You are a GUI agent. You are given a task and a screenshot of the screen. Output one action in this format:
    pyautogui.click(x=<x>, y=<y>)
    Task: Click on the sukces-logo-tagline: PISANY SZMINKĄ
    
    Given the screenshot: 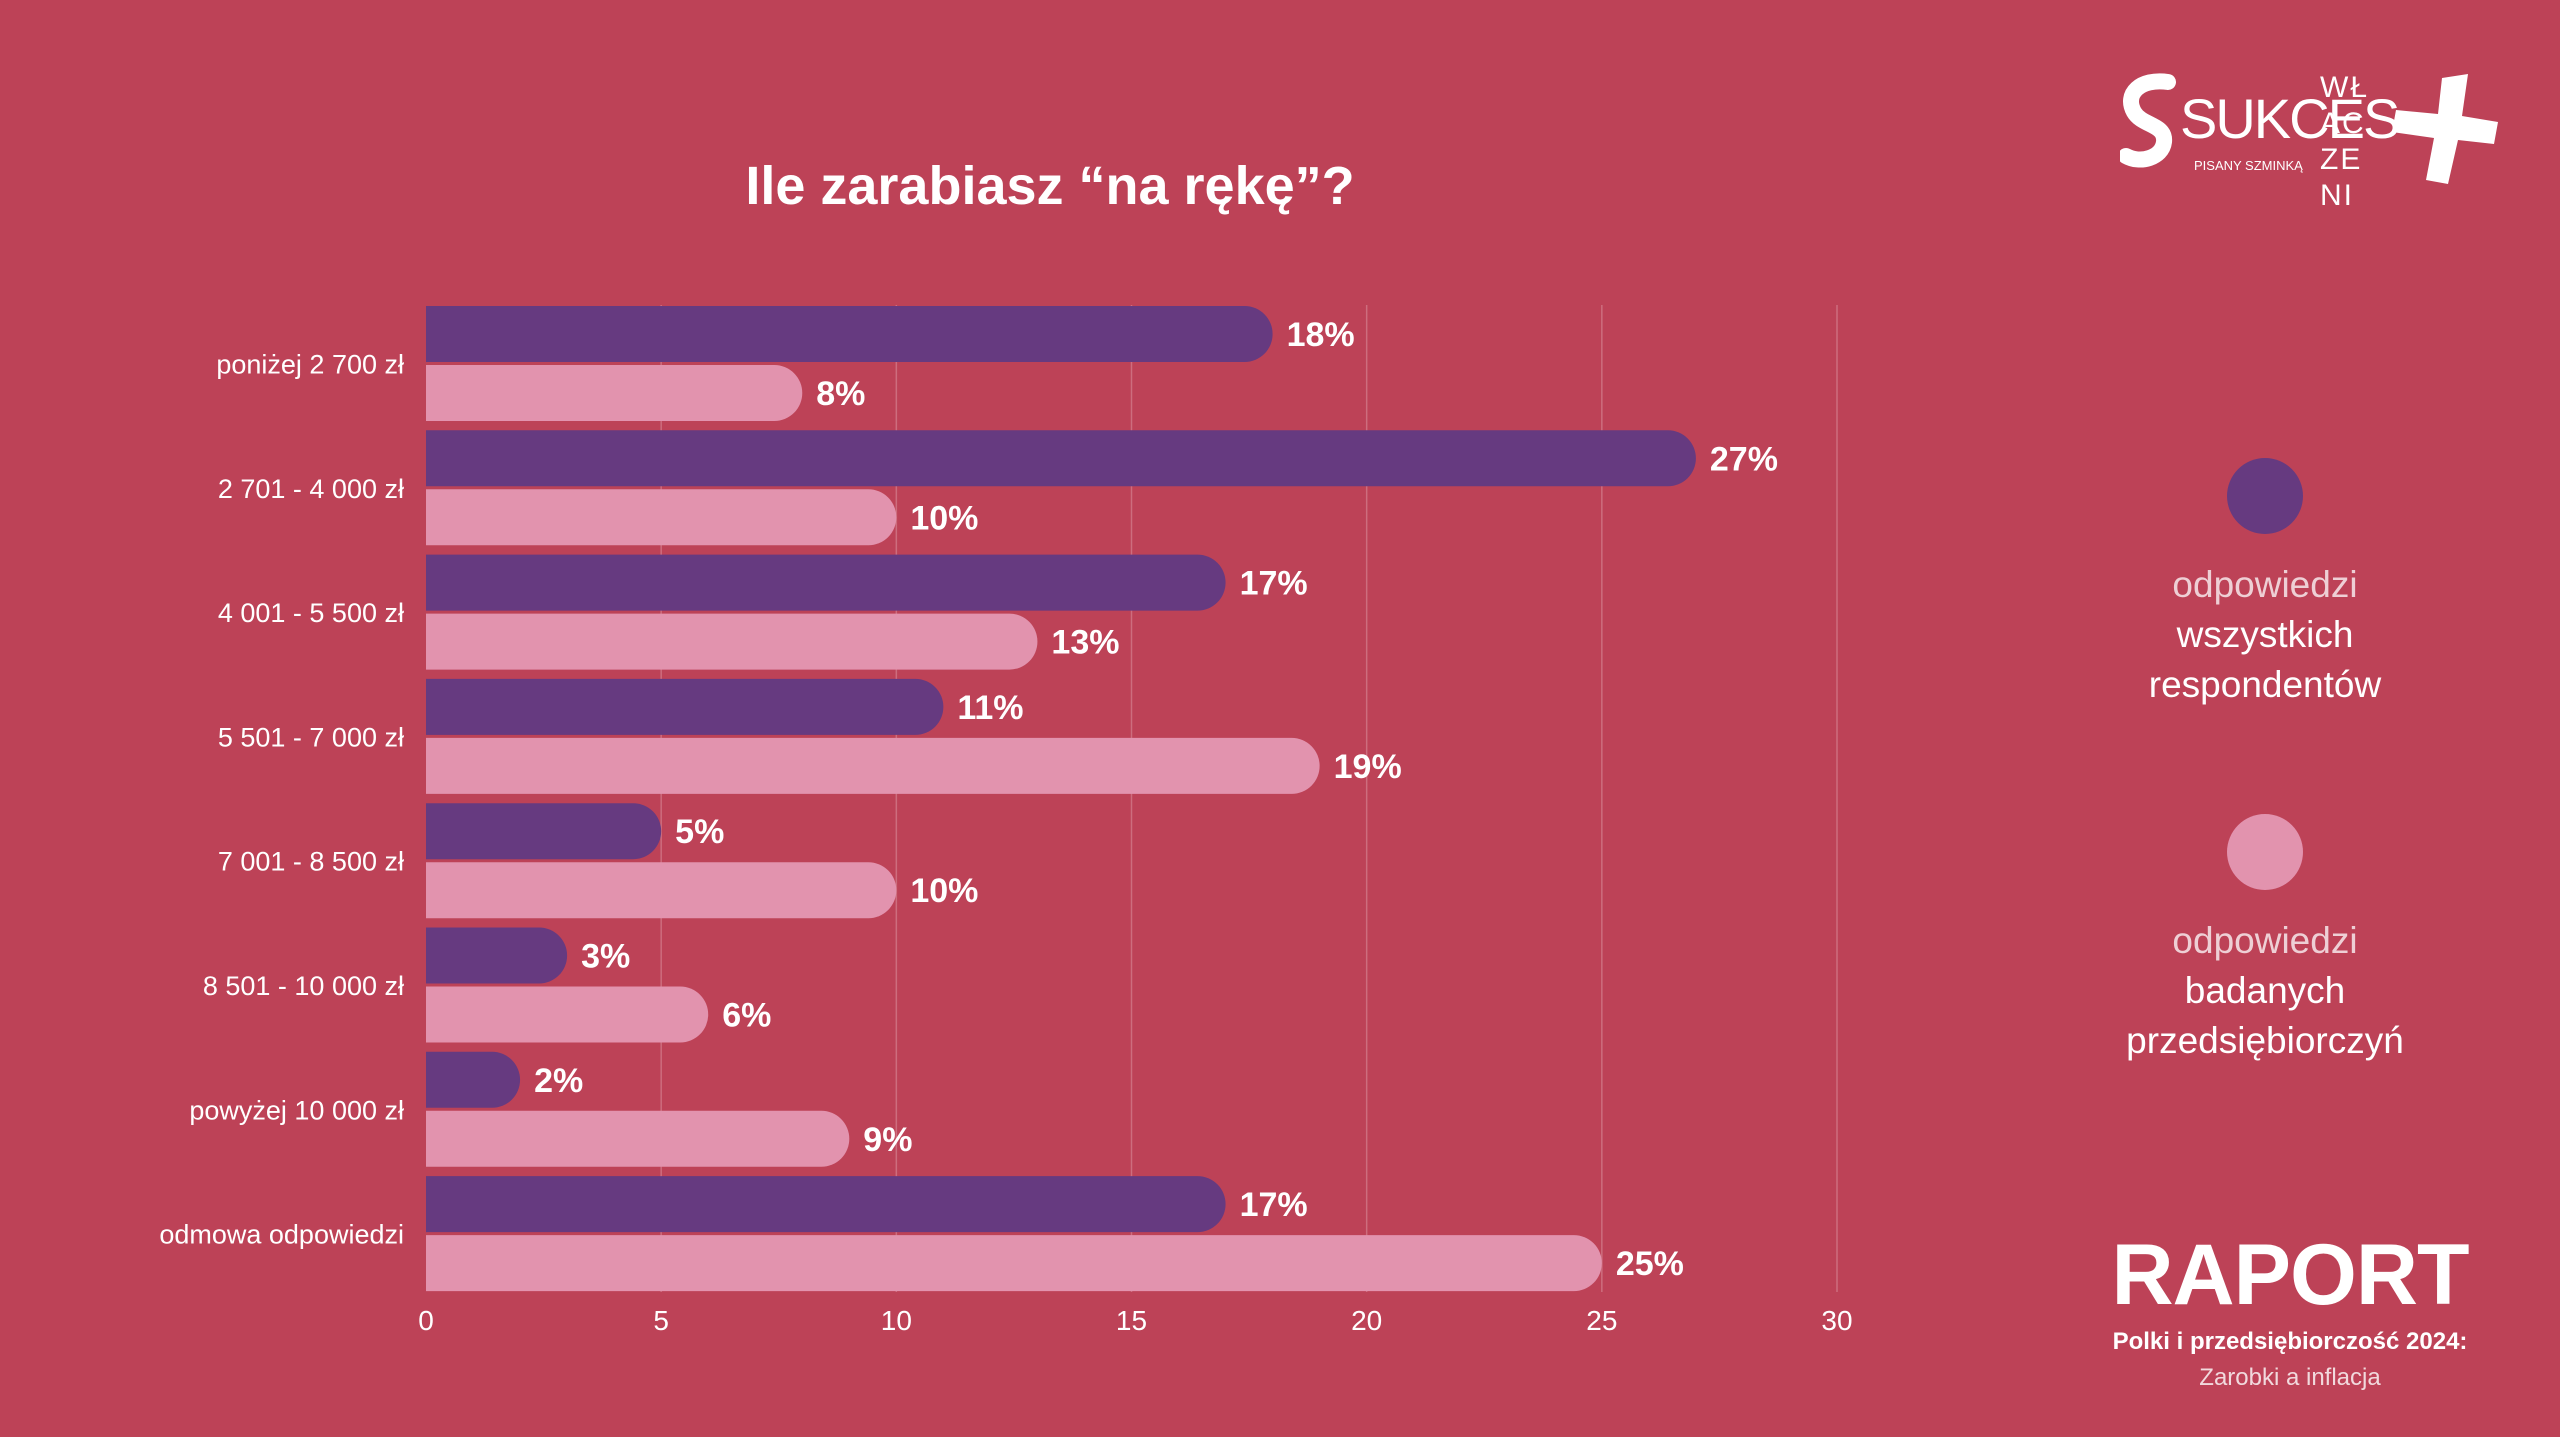 What is the action you would take?
    pyautogui.click(x=2248, y=165)
    